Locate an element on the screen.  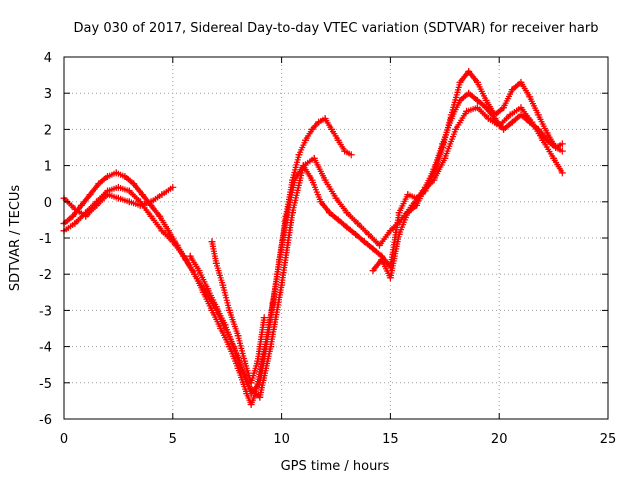
y-tick-label: 0 is located at coordinates (48, 203).